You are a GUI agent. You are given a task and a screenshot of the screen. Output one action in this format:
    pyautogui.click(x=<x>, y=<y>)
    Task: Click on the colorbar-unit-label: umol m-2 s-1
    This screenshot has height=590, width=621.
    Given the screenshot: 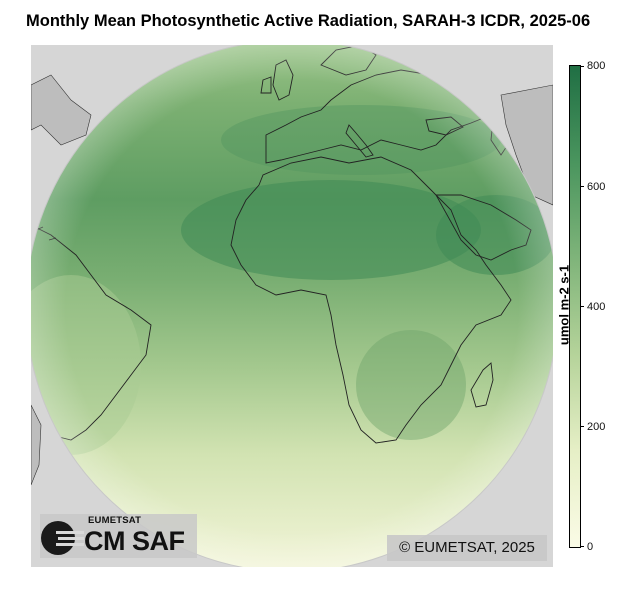 What is the action you would take?
    pyautogui.click(x=564, y=305)
    